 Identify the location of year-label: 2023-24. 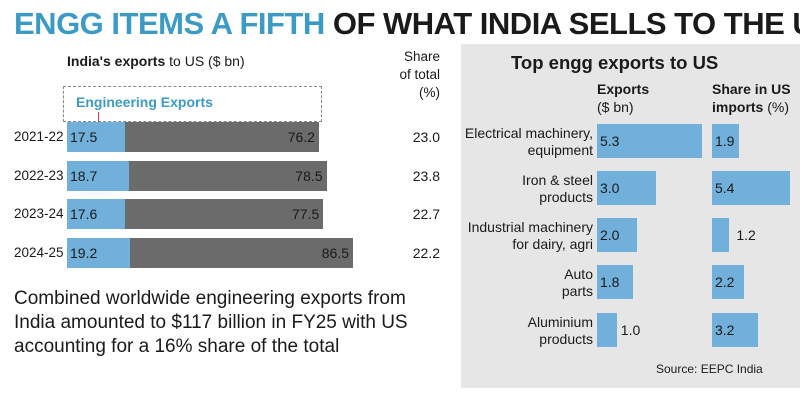
(39, 213).